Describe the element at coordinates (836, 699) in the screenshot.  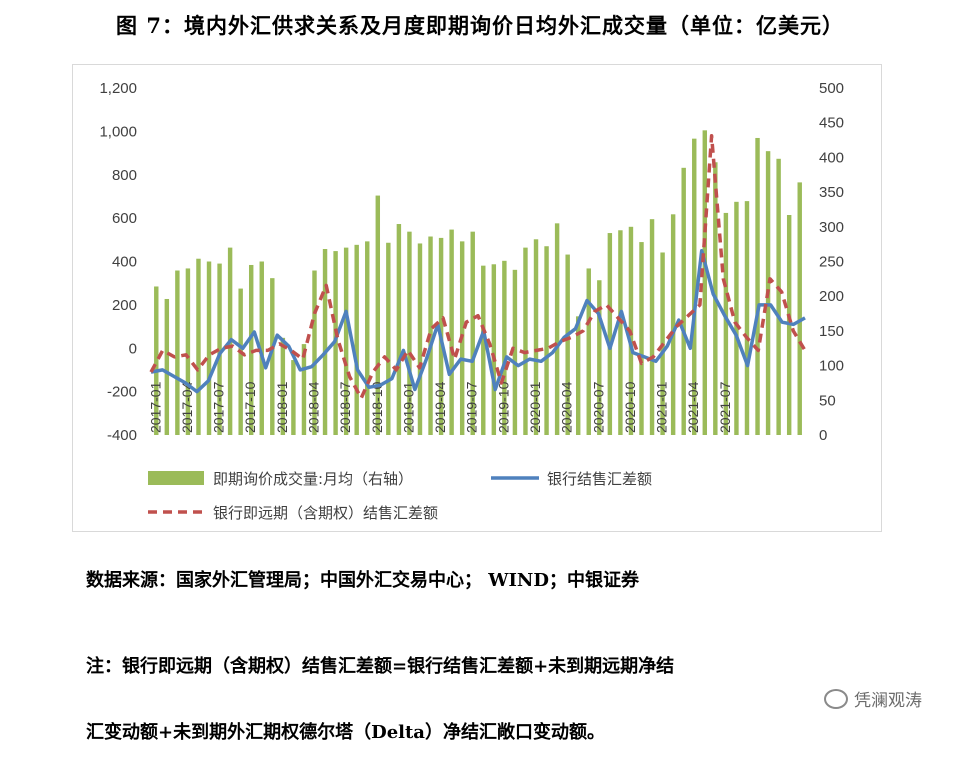
I see `chat-bubble-icon` at that location.